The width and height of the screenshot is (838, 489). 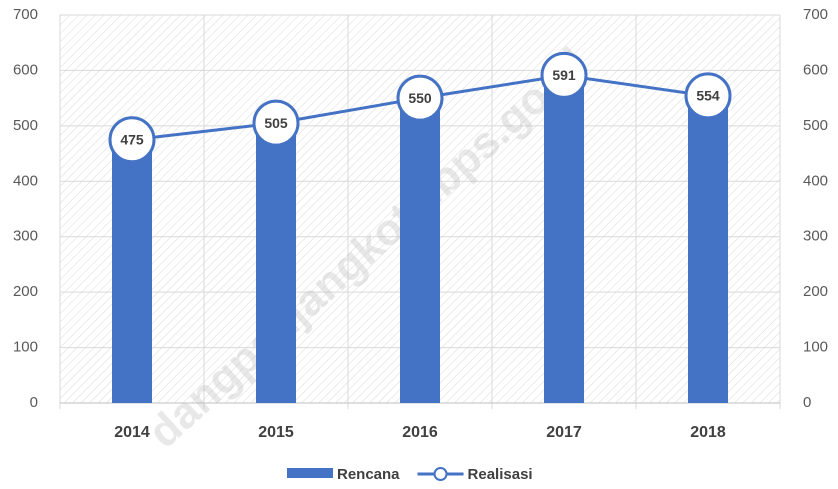 What do you see at coordinates (500, 474) in the screenshot?
I see `legend-label: Realisasi` at bounding box center [500, 474].